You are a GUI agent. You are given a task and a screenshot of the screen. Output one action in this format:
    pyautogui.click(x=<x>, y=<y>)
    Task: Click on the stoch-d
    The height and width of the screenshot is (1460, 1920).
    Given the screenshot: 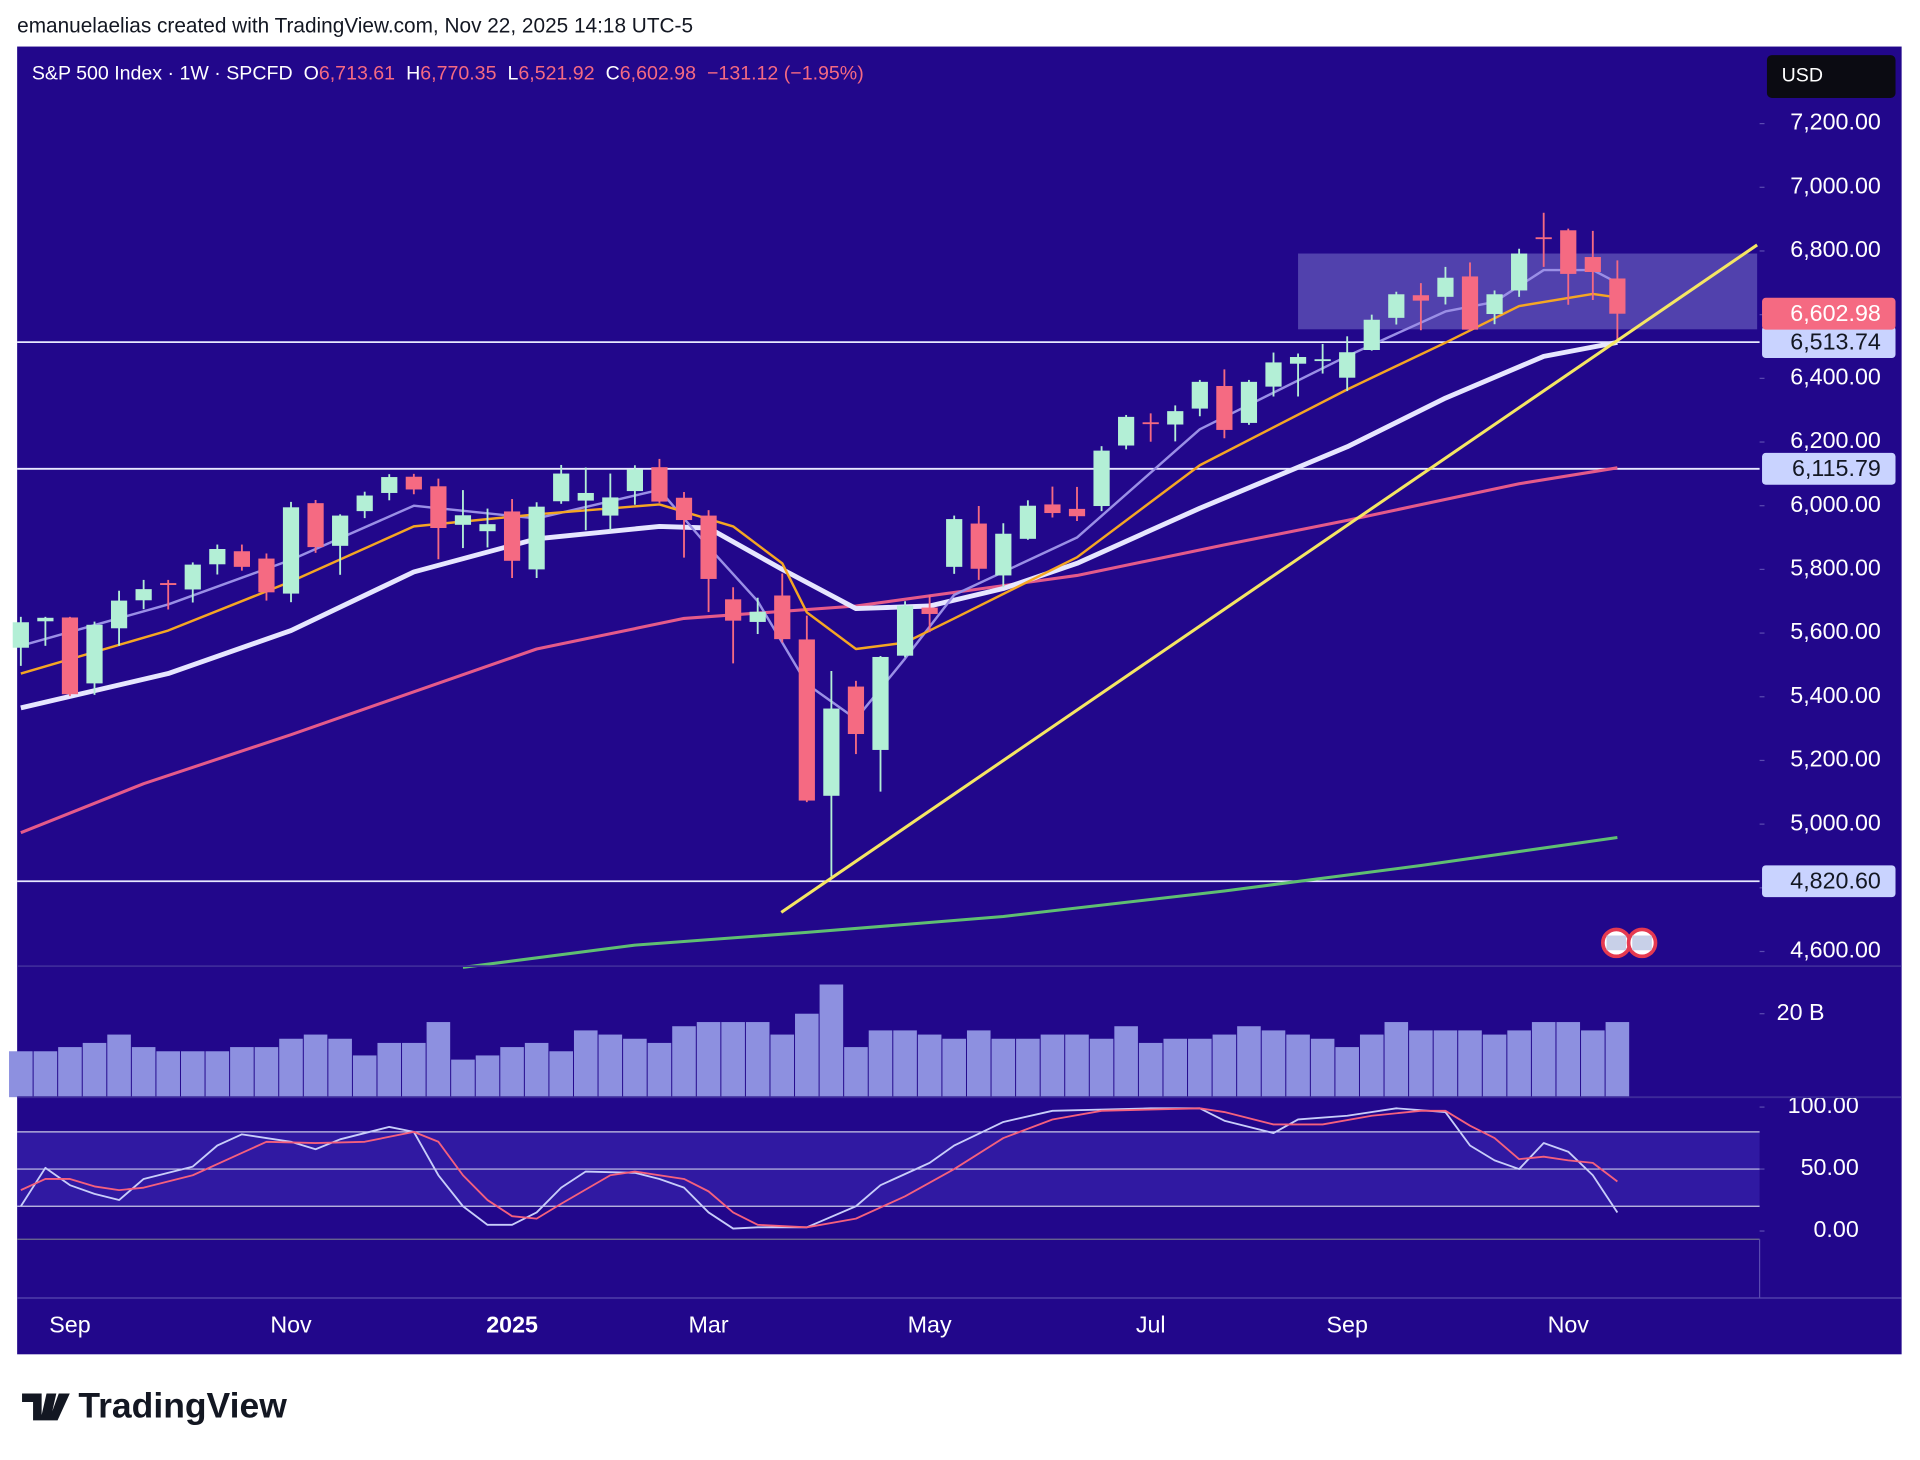 What is the action you would take?
    pyautogui.click(x=819, y=1168)
    